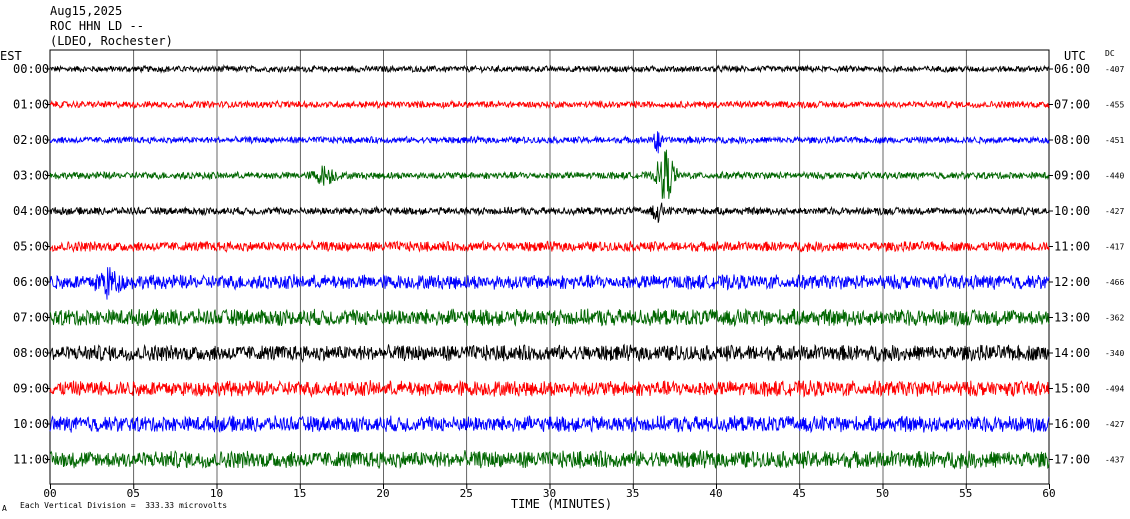  Describe the element at coordinates (31, 140) in the screenshot. I see `est-label: 02:00` at that location.